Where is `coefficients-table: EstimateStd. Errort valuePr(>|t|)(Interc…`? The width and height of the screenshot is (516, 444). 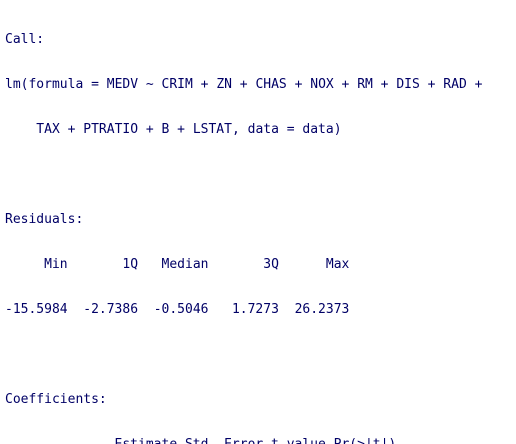
coefficients-table: EstimateStd. Errort valuePr(>|t|)(Interc… is located at coordinates (258, 440).